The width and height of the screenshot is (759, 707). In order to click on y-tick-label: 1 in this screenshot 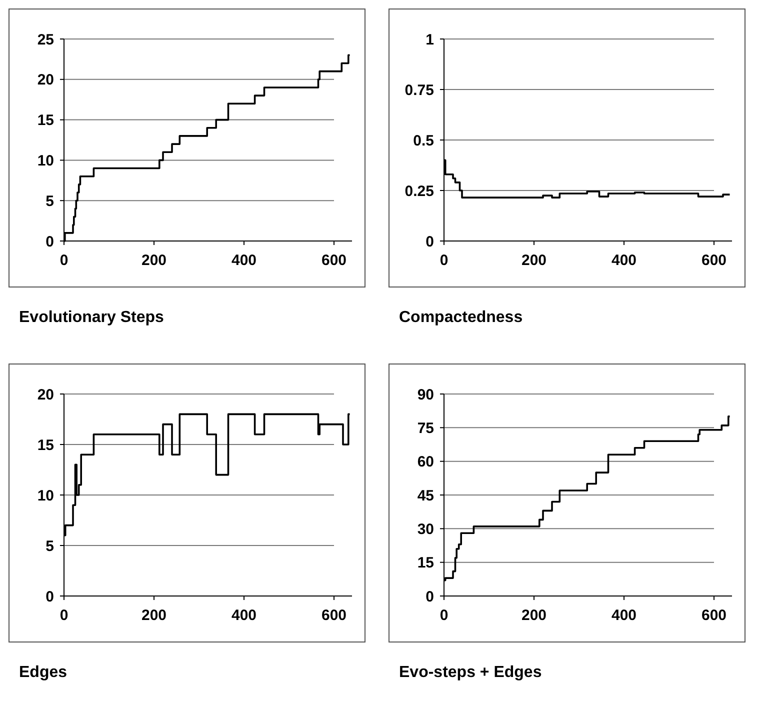, I will do `click(430, 39)`.